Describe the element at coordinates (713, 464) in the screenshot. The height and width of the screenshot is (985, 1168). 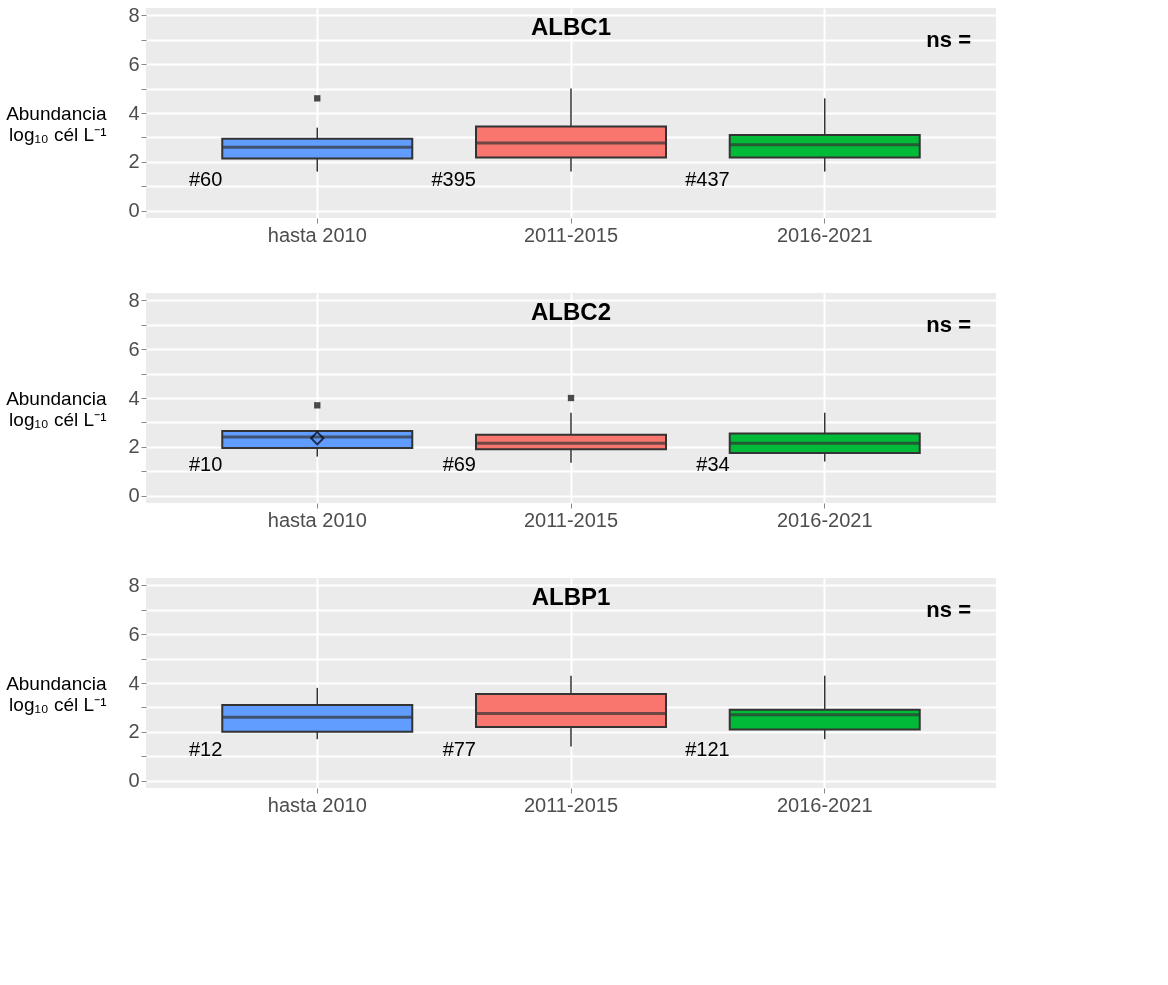
I see `annotation: #34` at that location.